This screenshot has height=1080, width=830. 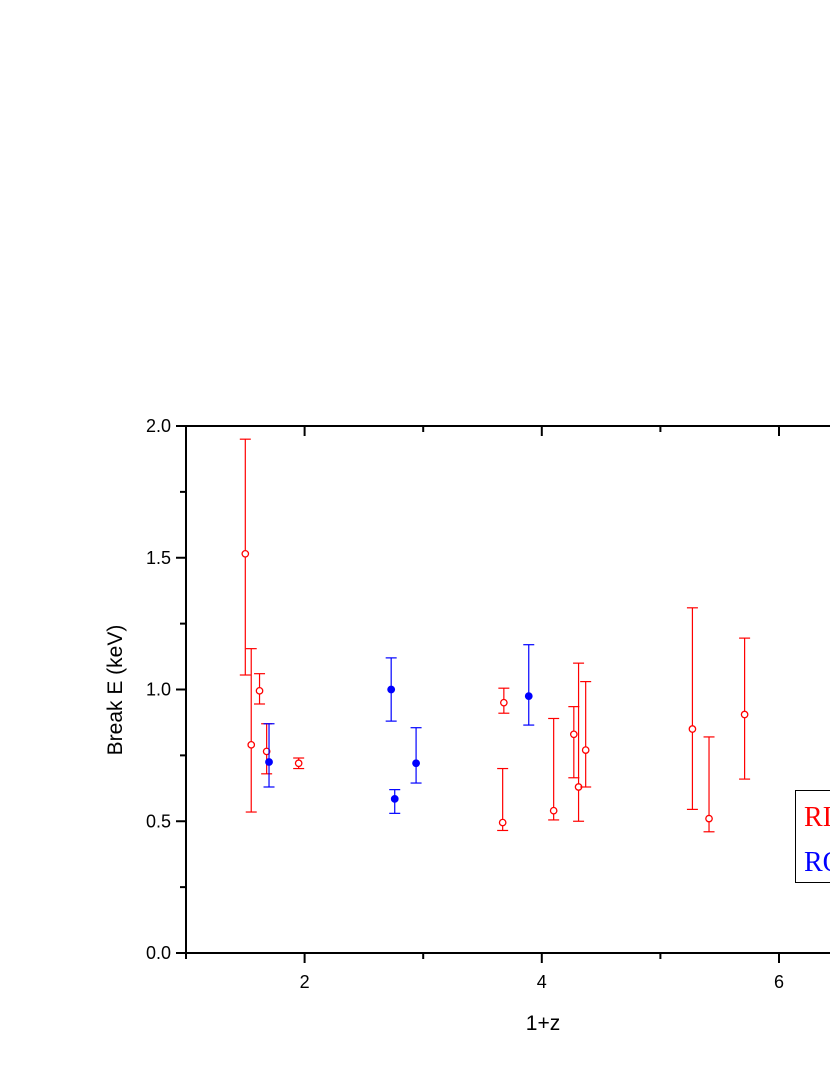 What do you see at coordinates (543, 1023) in the screenshot?
I see `x-axis-label: 1+z` at bounding box center [543, 1023].